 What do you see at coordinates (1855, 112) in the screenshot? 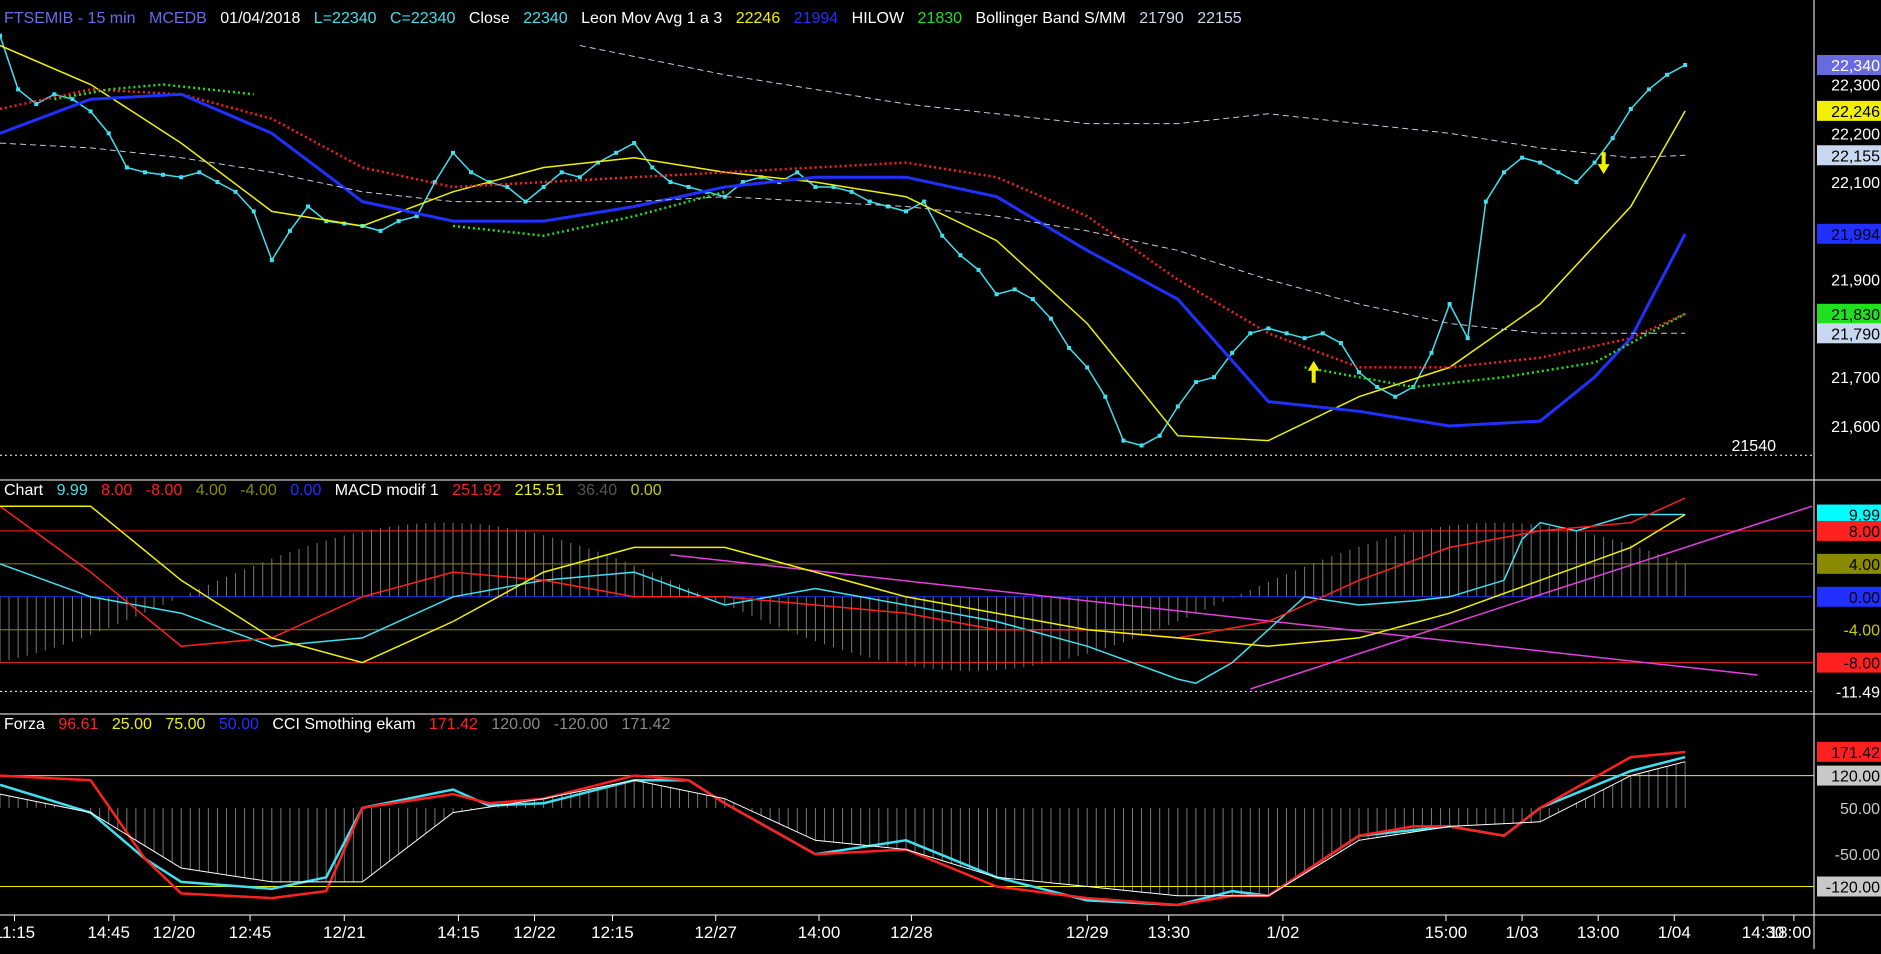
I see `price-value-label: 22,246` at bounding box center [1855, 112].